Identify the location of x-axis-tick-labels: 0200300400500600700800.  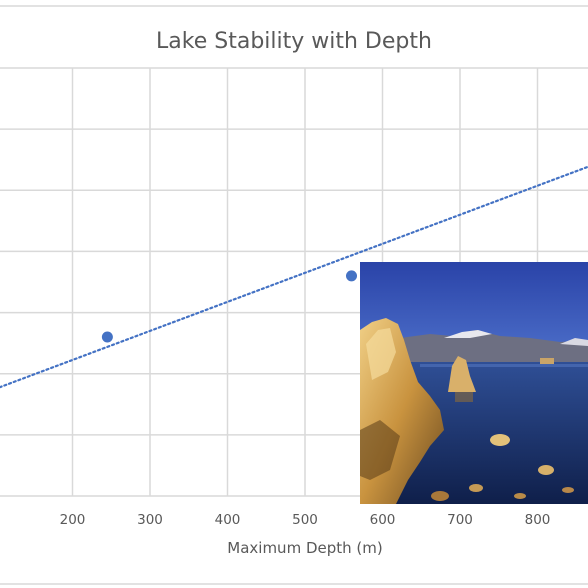
(305, 520).